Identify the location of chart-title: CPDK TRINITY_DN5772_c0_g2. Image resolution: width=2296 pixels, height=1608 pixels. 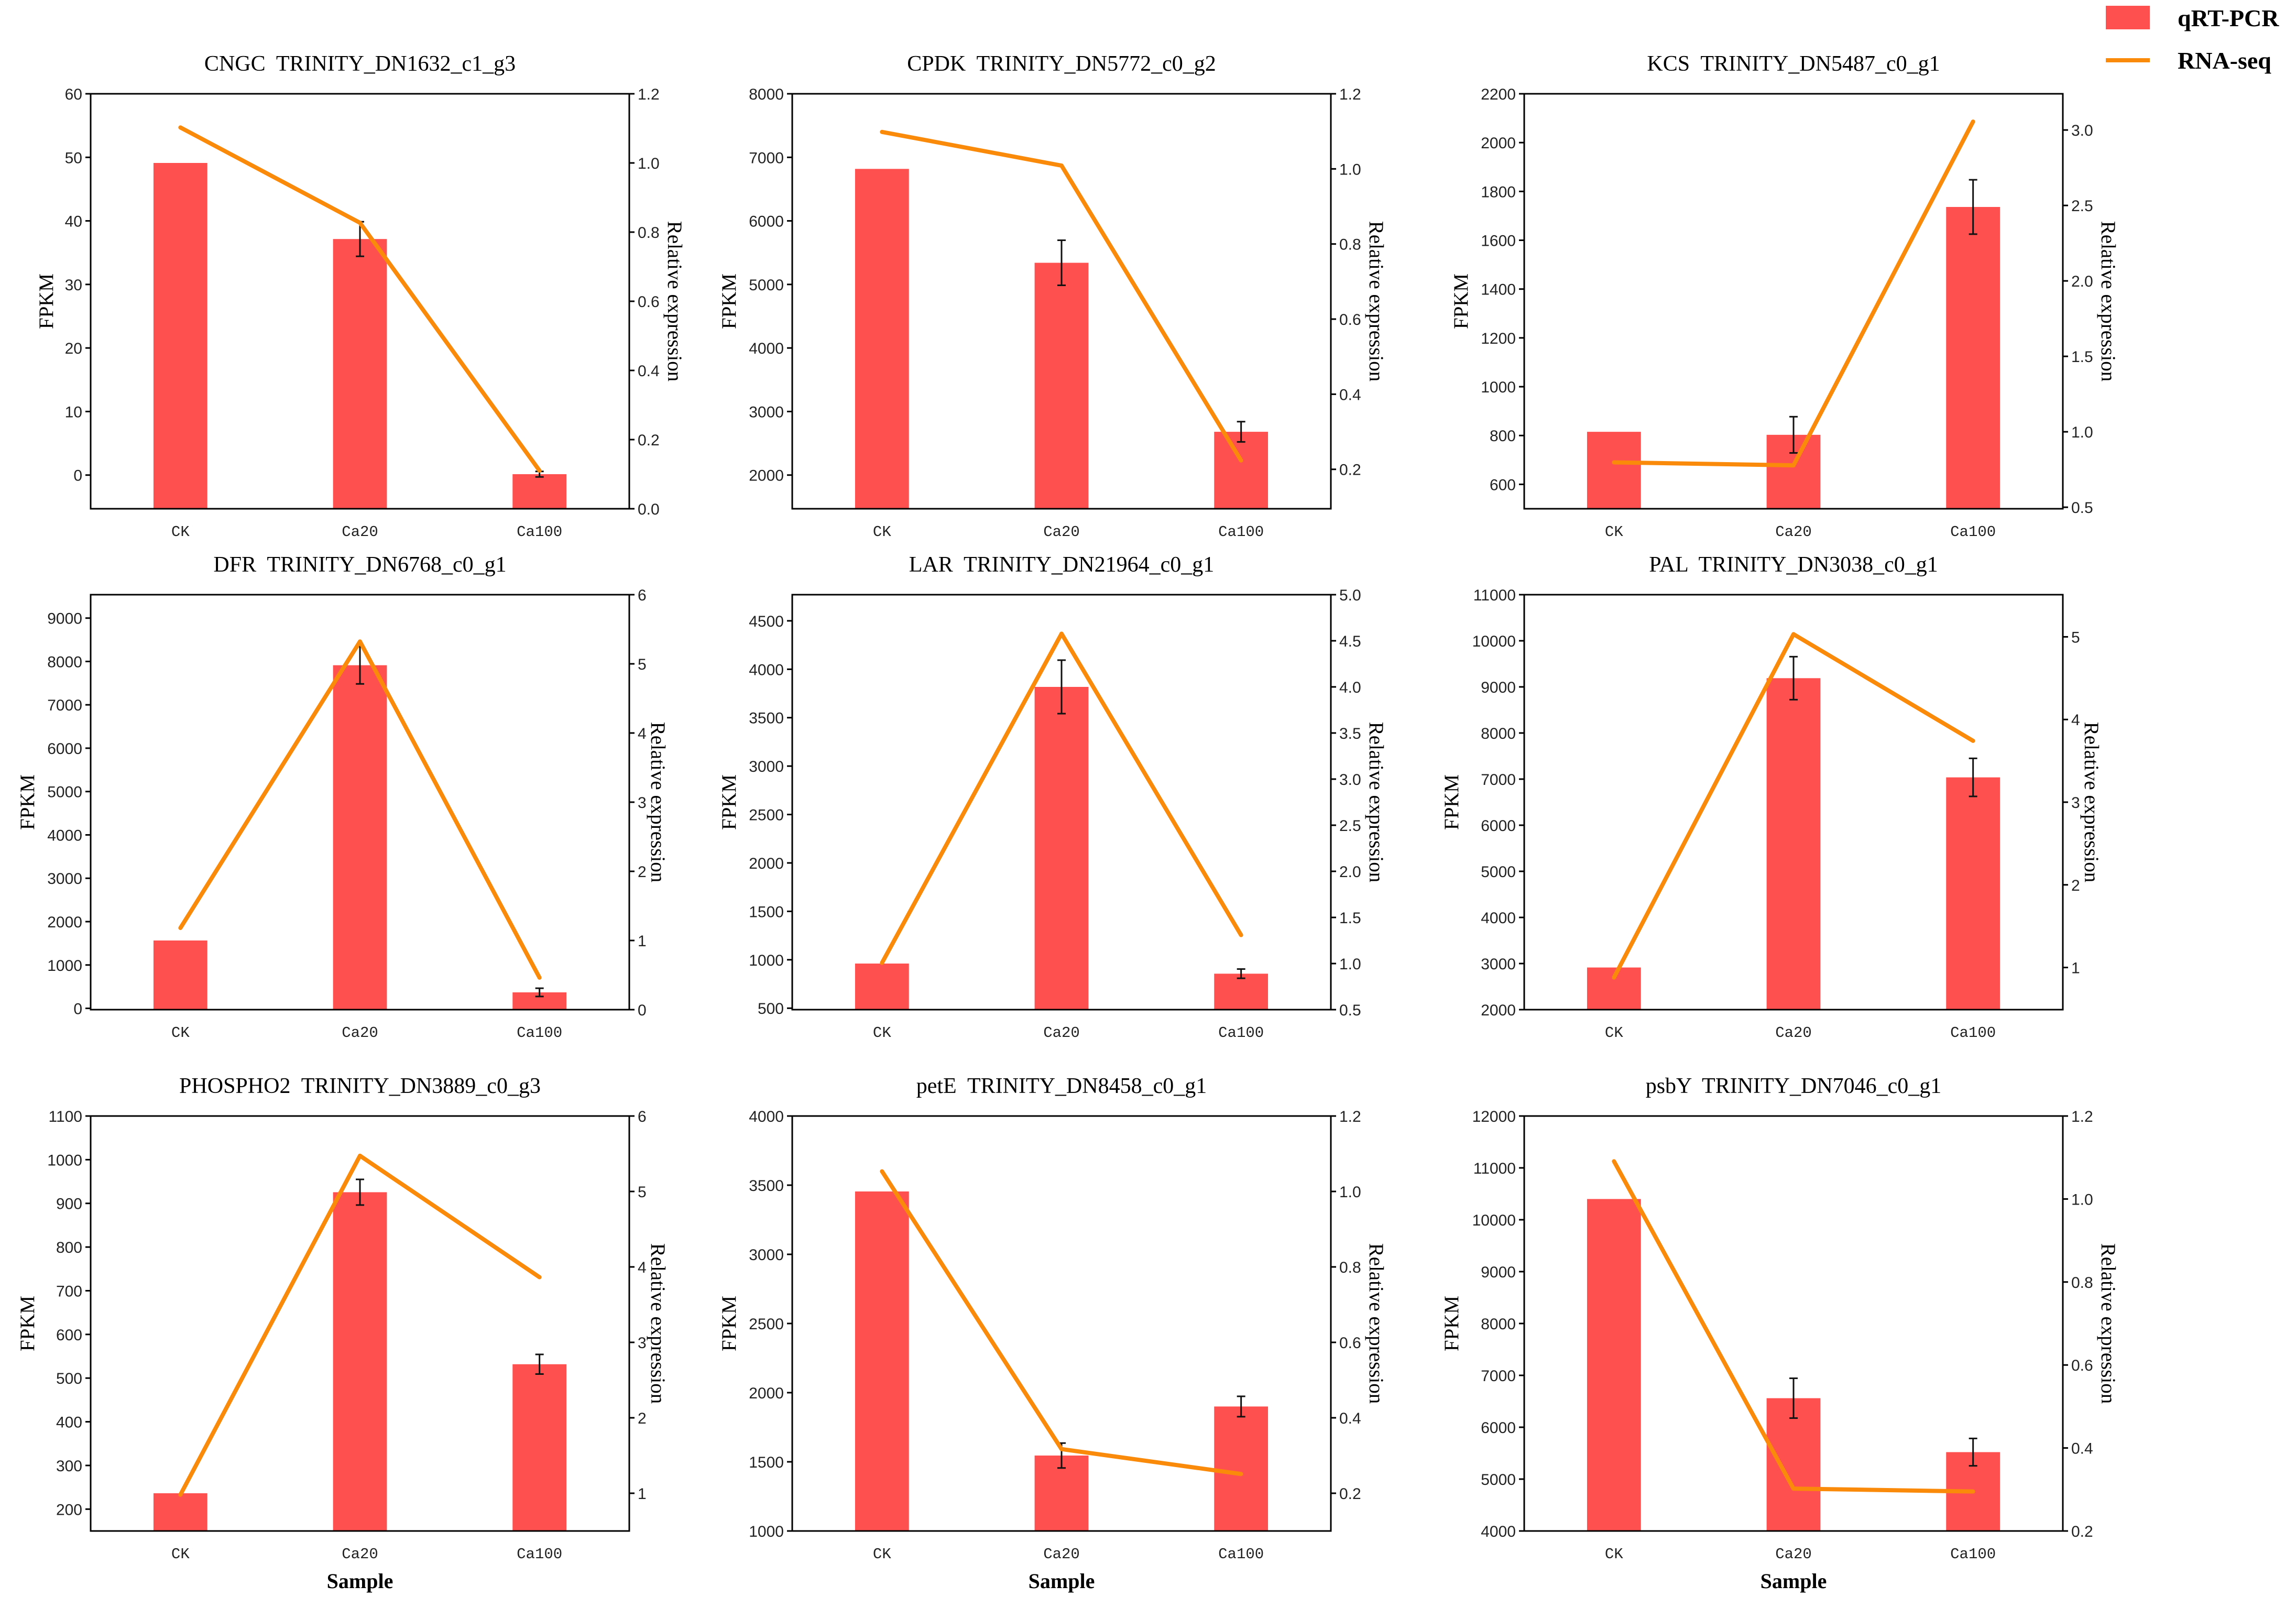
(1061, 64).